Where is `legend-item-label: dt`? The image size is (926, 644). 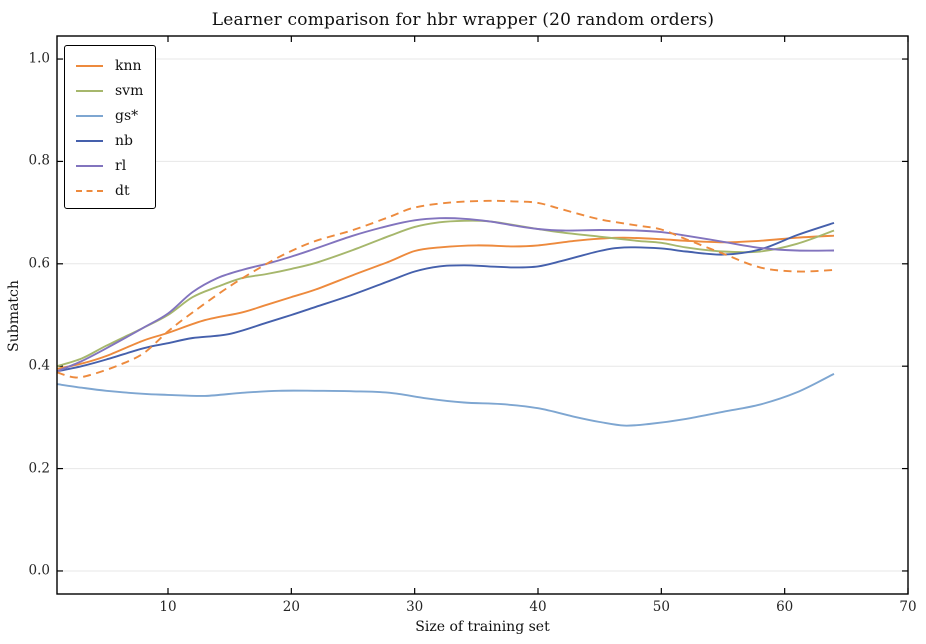 legend-item-label: dt is located at coordinates (122, 190).